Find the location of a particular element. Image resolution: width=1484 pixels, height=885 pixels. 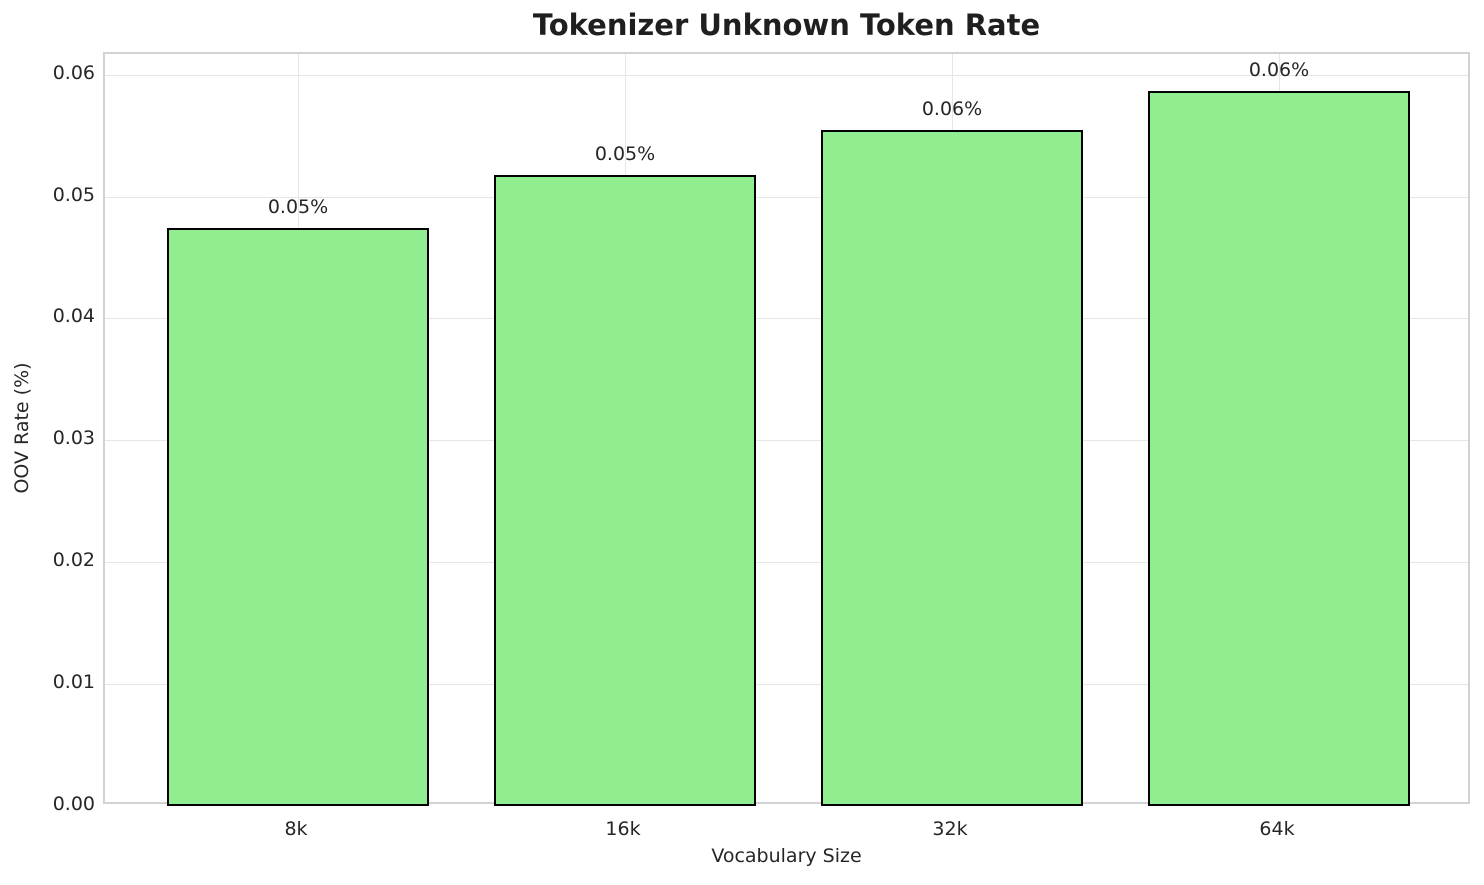

x-axis-label: Vocabulary Size is located at coordinates (786, 856).